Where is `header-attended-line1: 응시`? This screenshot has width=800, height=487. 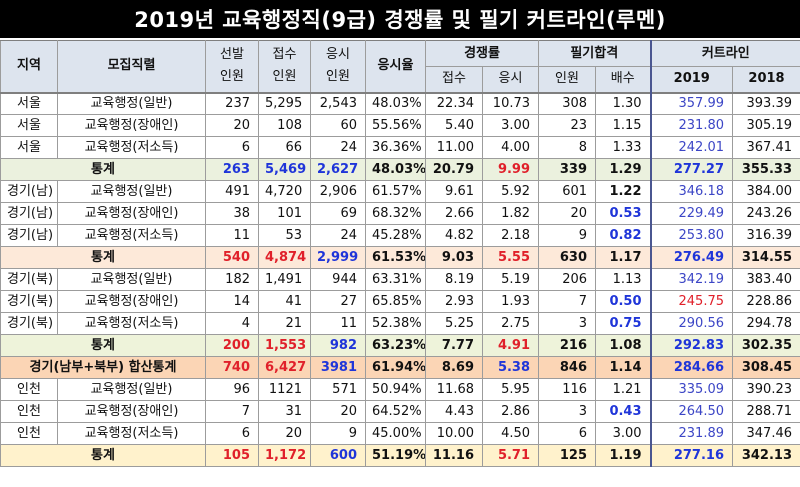
header-attended-line1: 응시 is located at coordinates (338, 55).